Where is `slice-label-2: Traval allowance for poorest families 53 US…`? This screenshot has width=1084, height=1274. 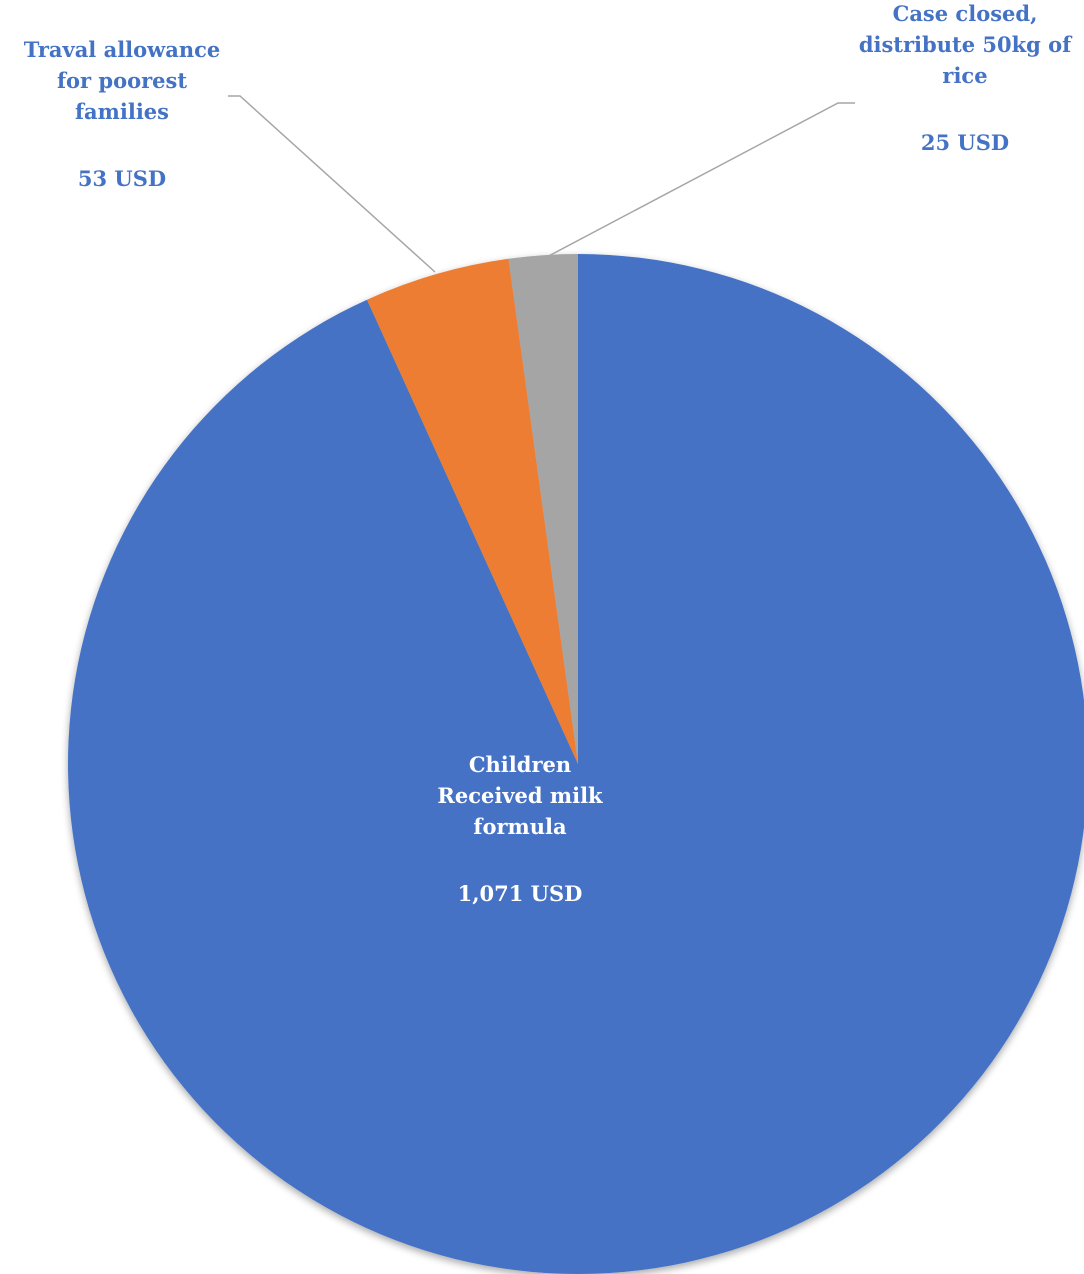 slice-label-2: Traval allowance for poorest families 53 US… is located at coordinates (122, 114).